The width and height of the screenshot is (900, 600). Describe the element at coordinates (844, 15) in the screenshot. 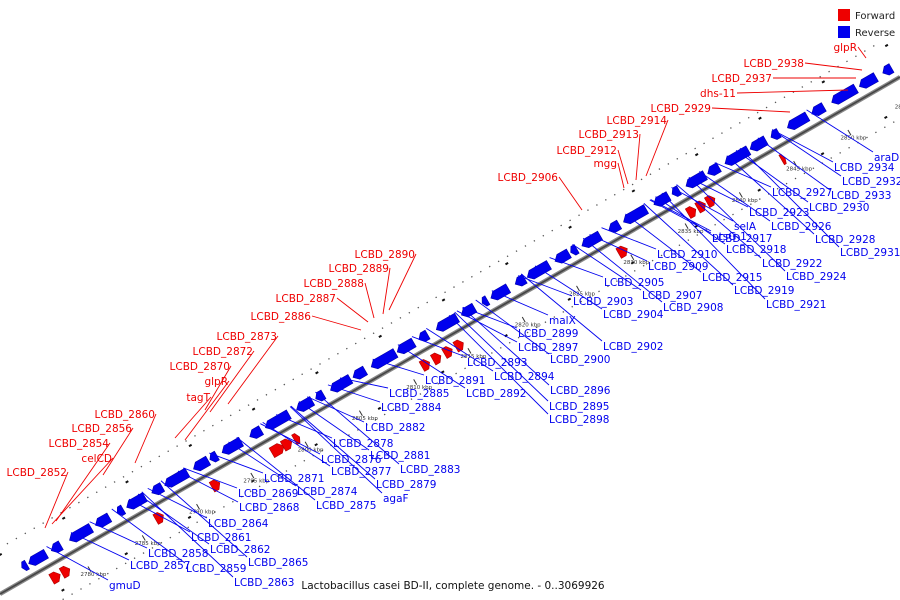

I see `legend-forward-swatch` at that location.